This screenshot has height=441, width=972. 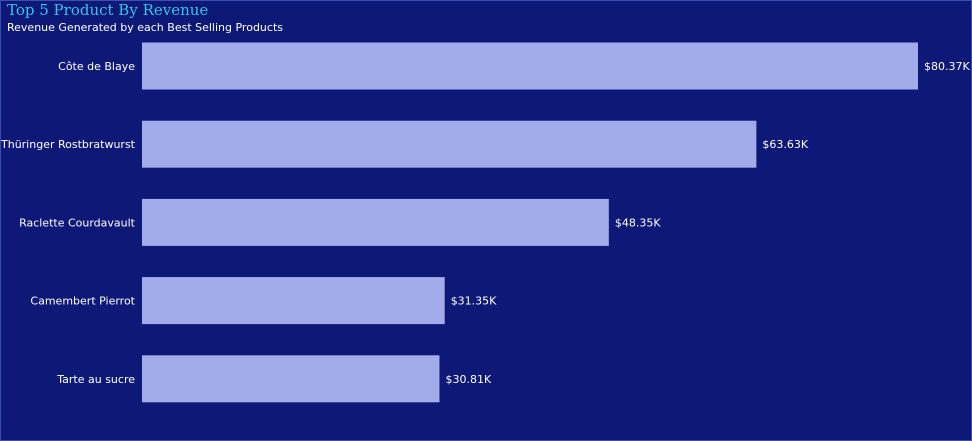 I want to click on category-label-0: Côte de Blaye, so click(x=96, y=66).